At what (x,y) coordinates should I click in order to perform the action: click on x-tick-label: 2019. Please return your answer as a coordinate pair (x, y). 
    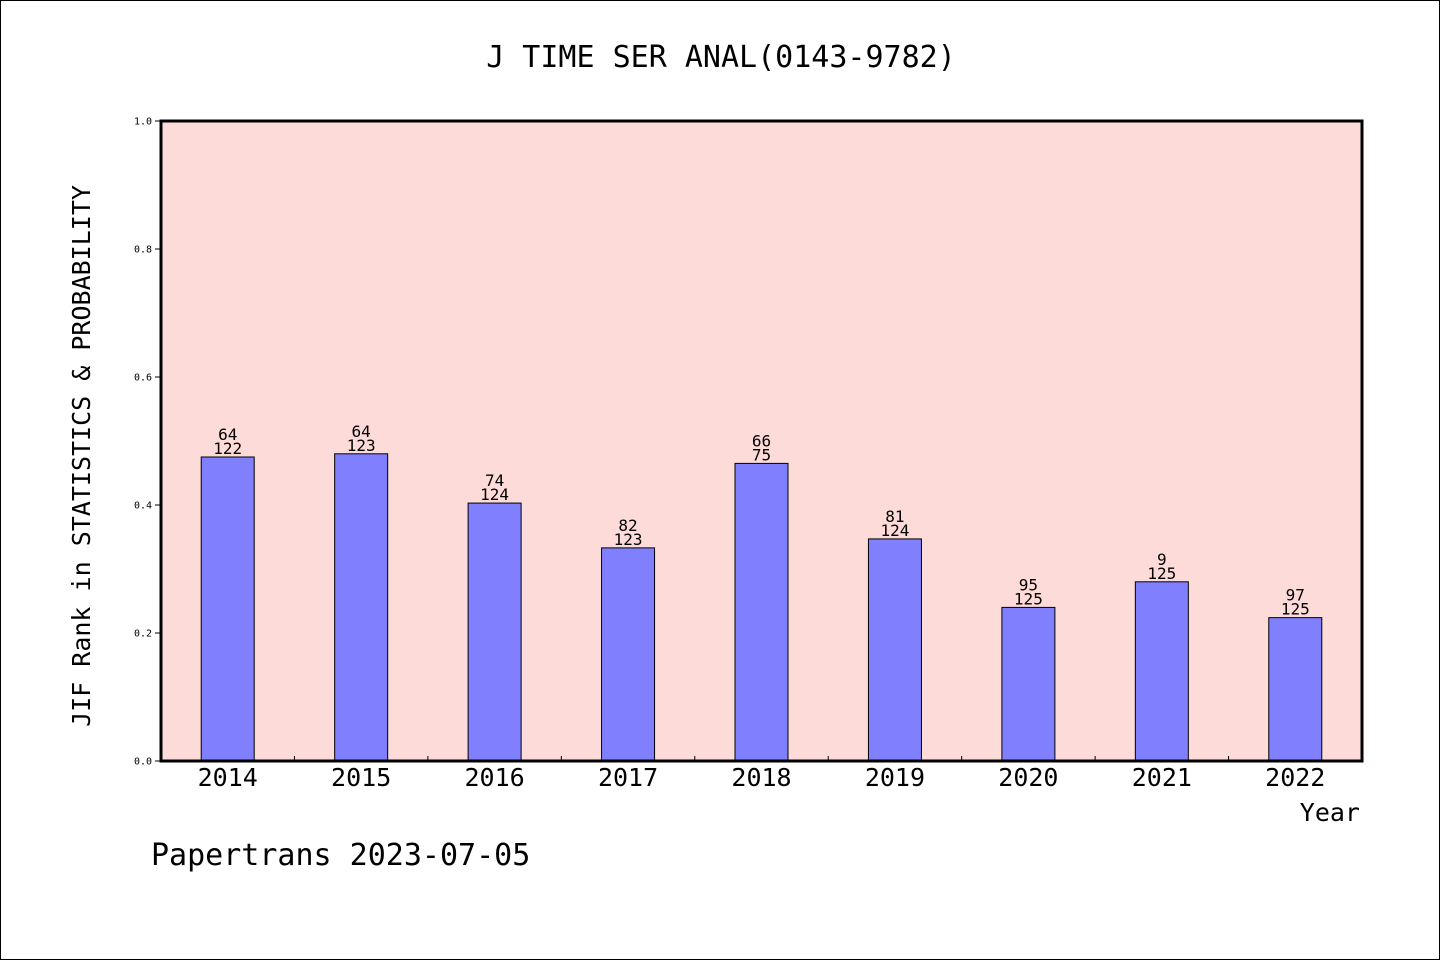
    Looking at the image, I should click on (895, 777).